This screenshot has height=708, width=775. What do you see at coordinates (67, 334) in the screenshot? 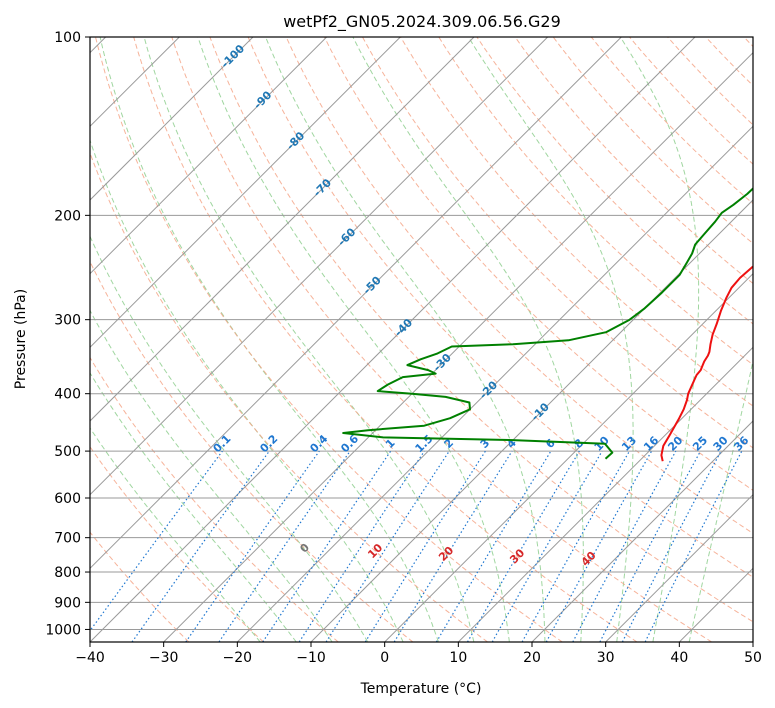
I see `y-axis: 100 200 300 400 500 600 700 800 900 1000` at bounding box center [67, 334].